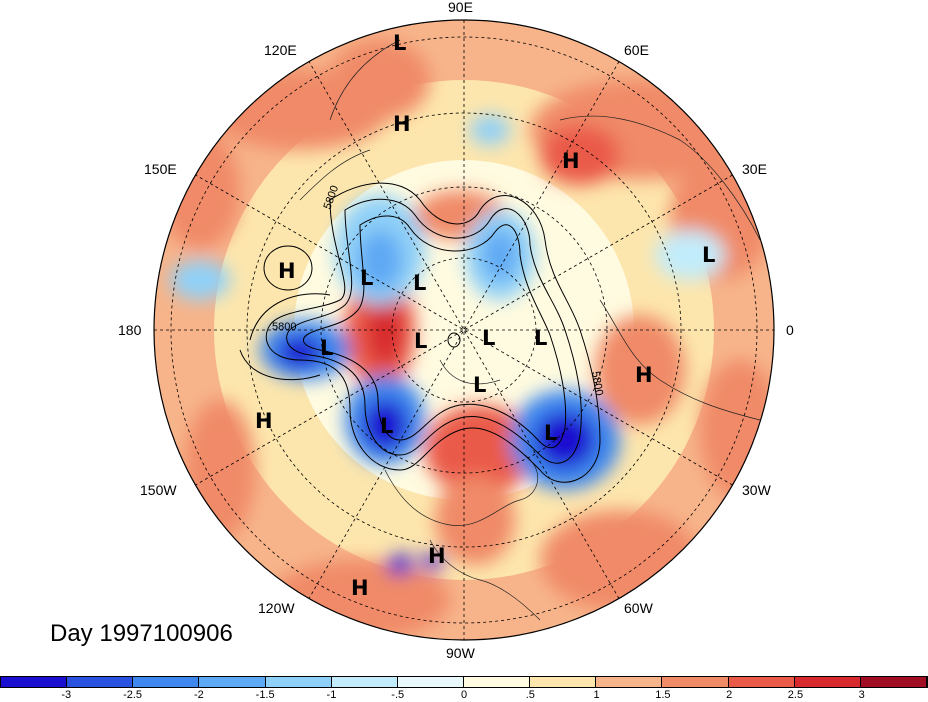  Describe the element at coordinates (790, 330) in the screenshot. I see `lon-label: 0` at that location.